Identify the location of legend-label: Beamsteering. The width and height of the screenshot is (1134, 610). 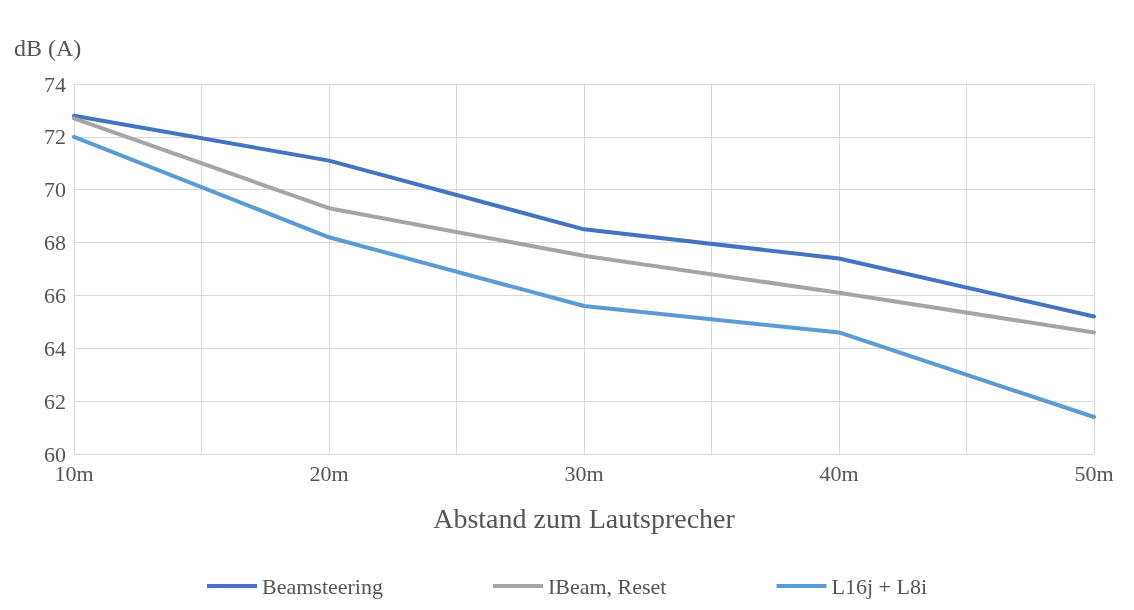
(322, 586).